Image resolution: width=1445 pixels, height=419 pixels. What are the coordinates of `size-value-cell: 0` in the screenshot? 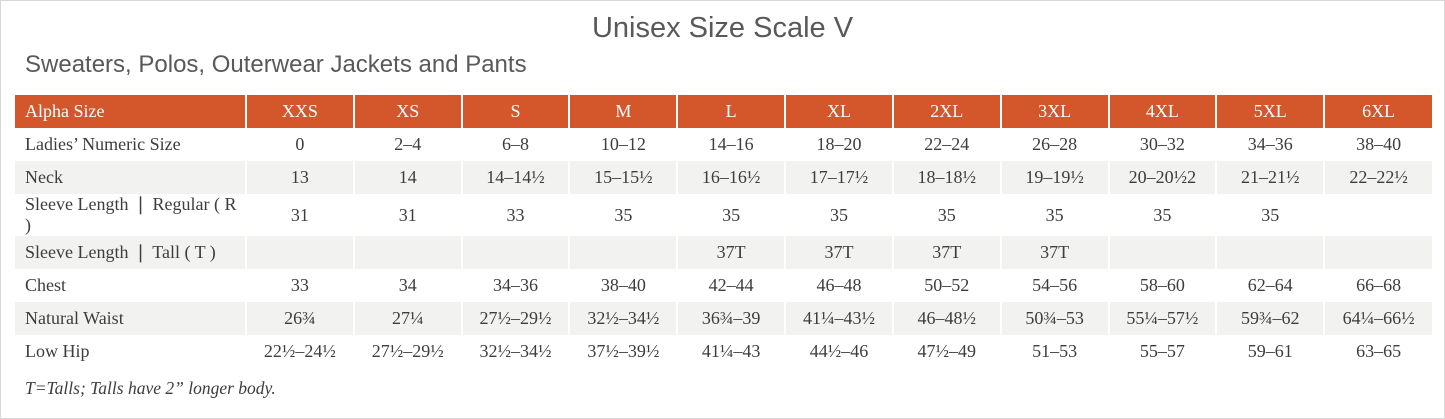 It's located at (299, 144).